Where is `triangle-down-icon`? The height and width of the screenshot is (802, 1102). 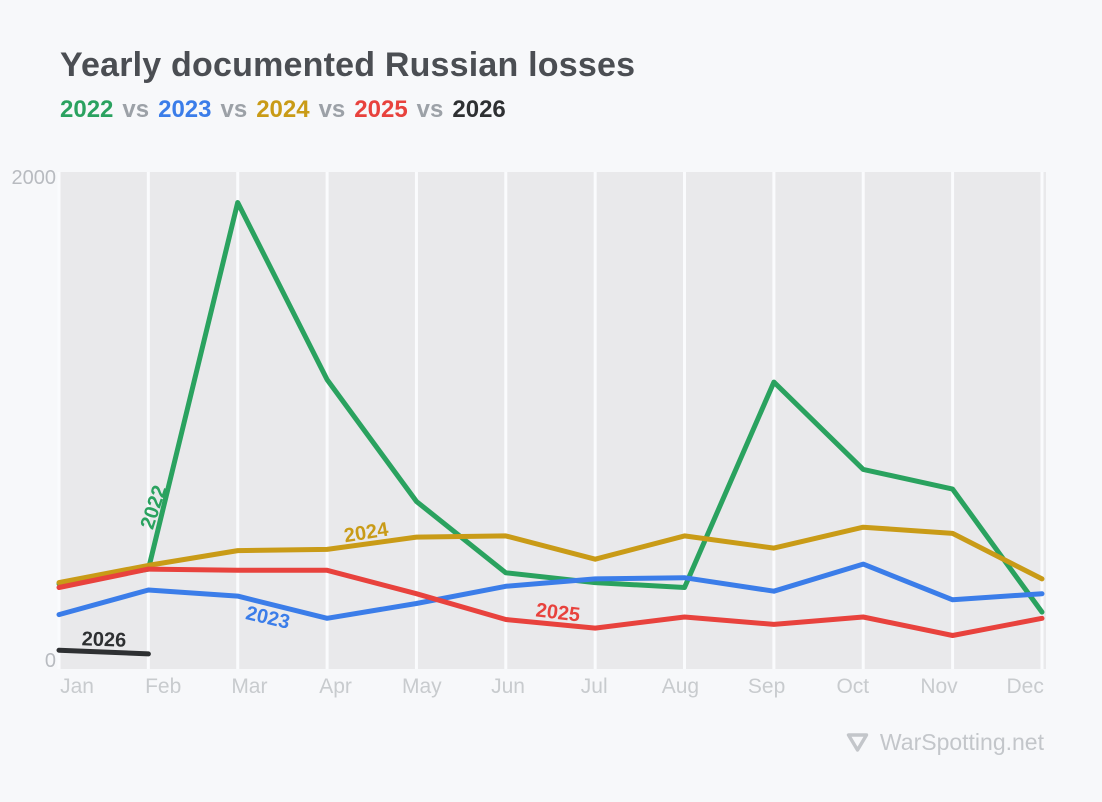
triangle-down-icon is located at coordinates (857, 742).